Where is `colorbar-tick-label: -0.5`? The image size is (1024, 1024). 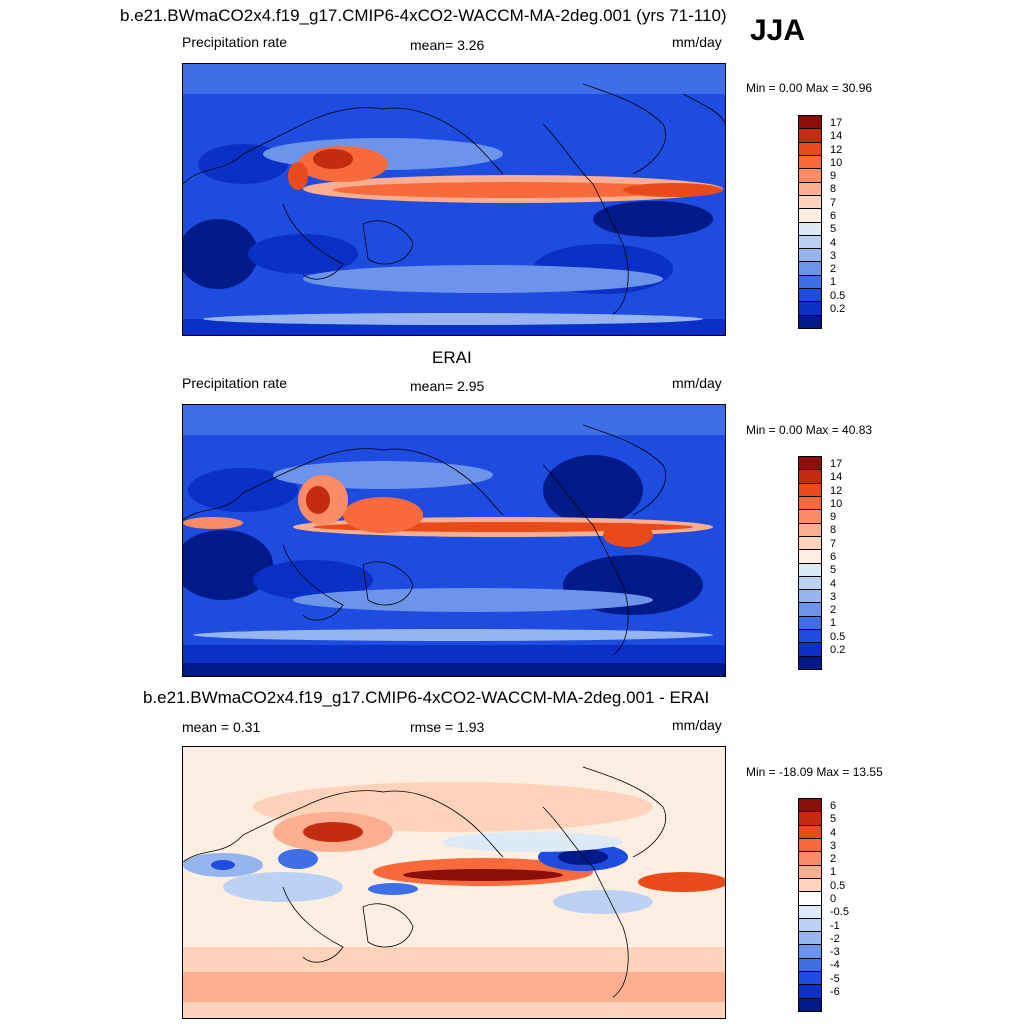 colorbar-tick-label: -0.5 is located at coordinates (839, 912).